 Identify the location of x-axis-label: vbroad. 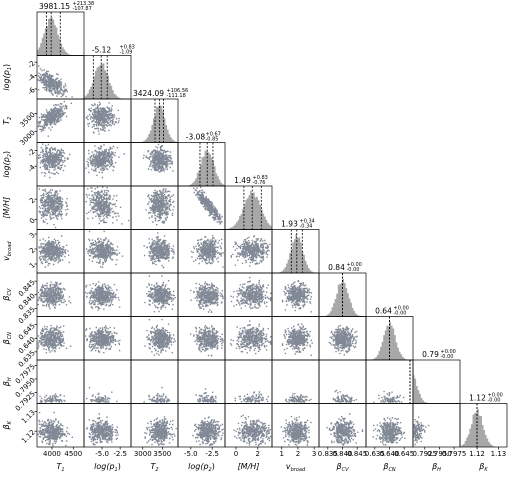
(296, 467).